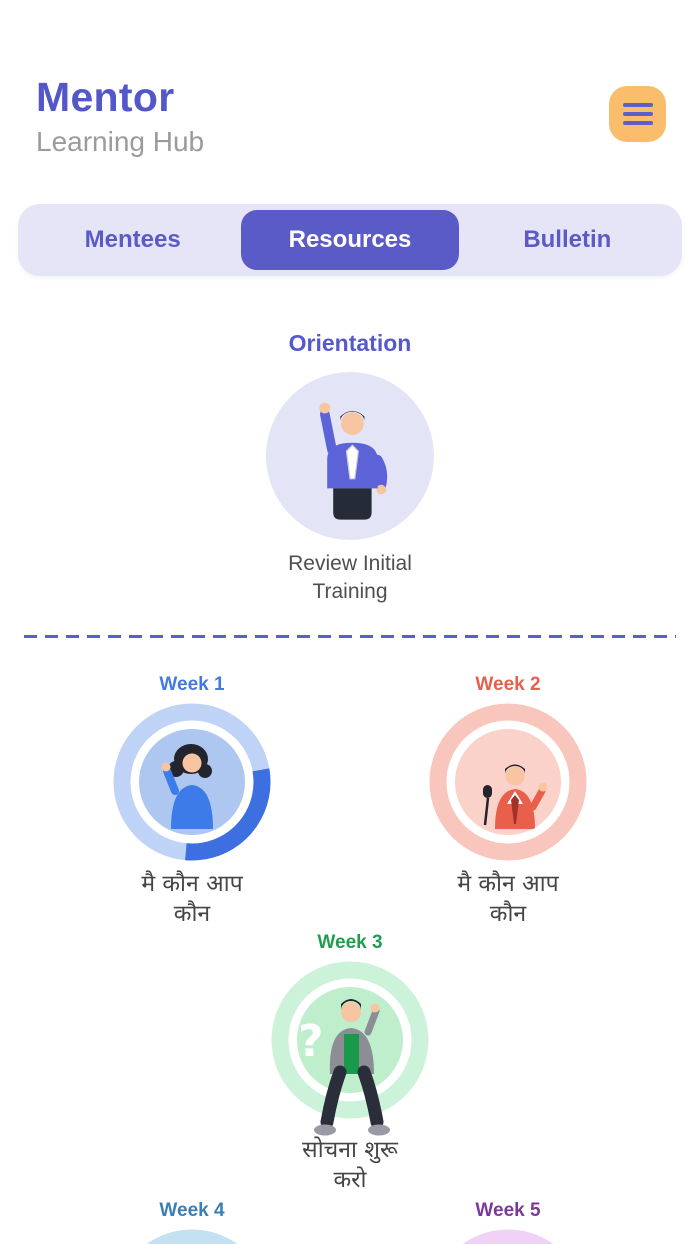 This screenshot has height=1244, width=700. What do you see at coordinates (350, 1048) in the screenshot?
I see `week-3-node: ?` at bounding box center [350, 1048].